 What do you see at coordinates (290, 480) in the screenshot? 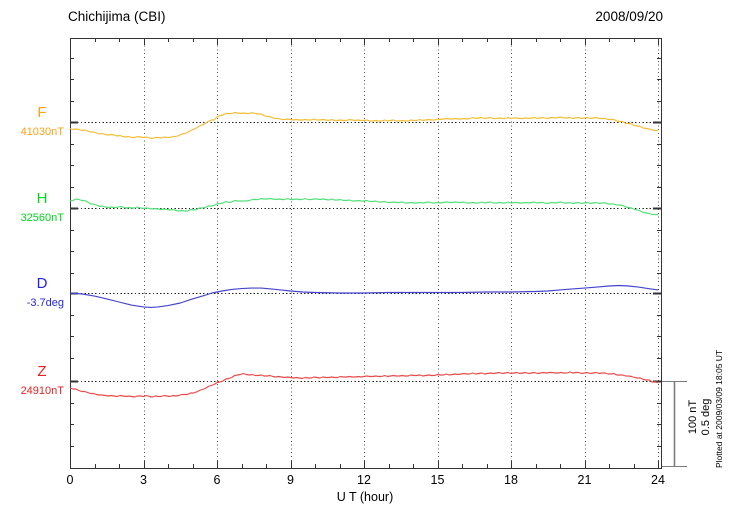
I see `x-tick-label: 9` at bounding box center [290, 480].